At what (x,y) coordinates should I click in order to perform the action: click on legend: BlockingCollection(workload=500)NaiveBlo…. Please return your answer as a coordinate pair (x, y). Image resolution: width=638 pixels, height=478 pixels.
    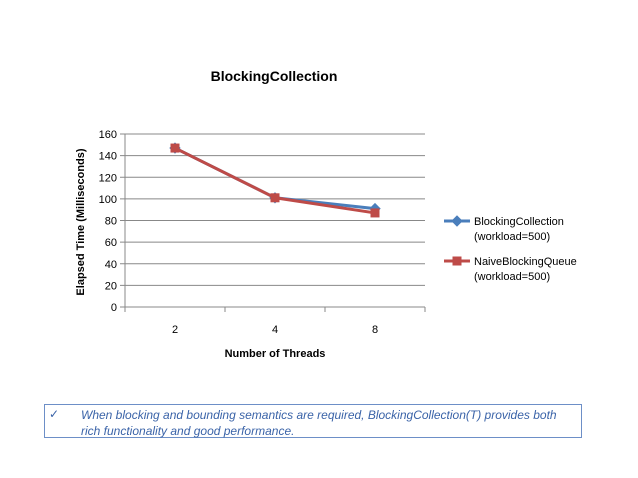
    Looking at the image, I should click on (510, 249).